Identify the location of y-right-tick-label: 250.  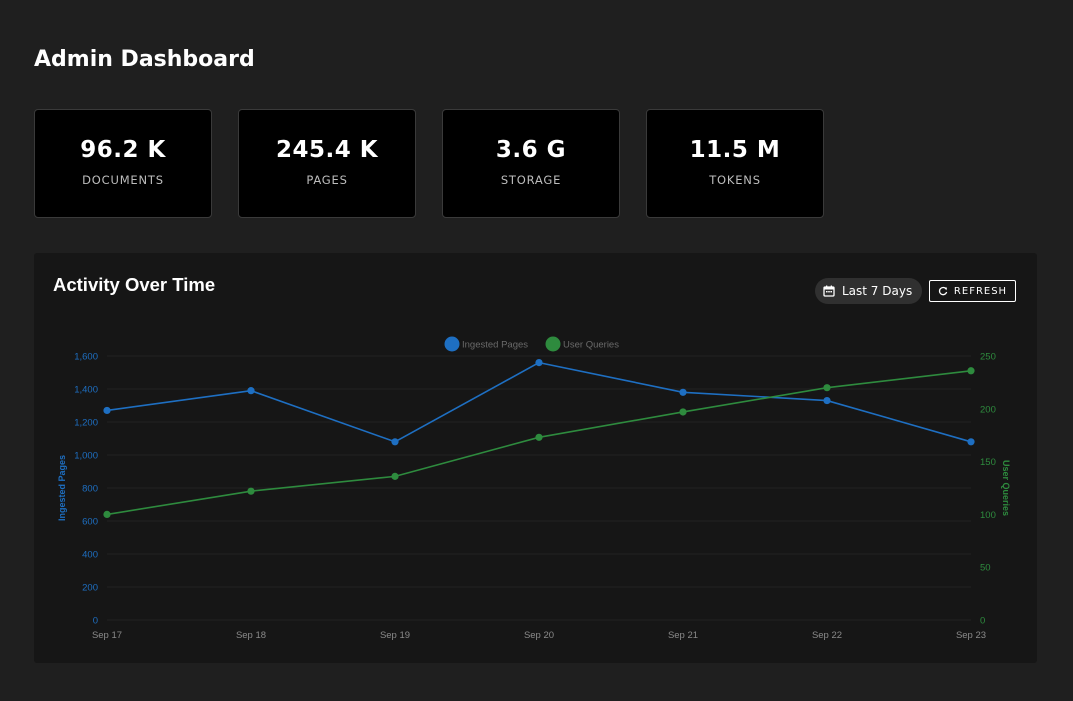
(988, 357).